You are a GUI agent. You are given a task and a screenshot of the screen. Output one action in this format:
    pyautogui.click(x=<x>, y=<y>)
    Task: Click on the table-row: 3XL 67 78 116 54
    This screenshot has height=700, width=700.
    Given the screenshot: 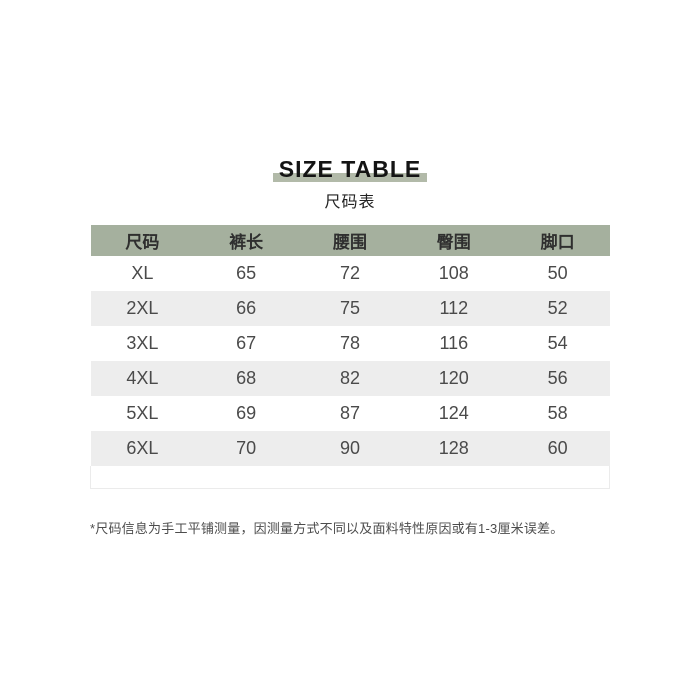 What is the action you would take?
    pyautogui.click(x=350, y=343)
    